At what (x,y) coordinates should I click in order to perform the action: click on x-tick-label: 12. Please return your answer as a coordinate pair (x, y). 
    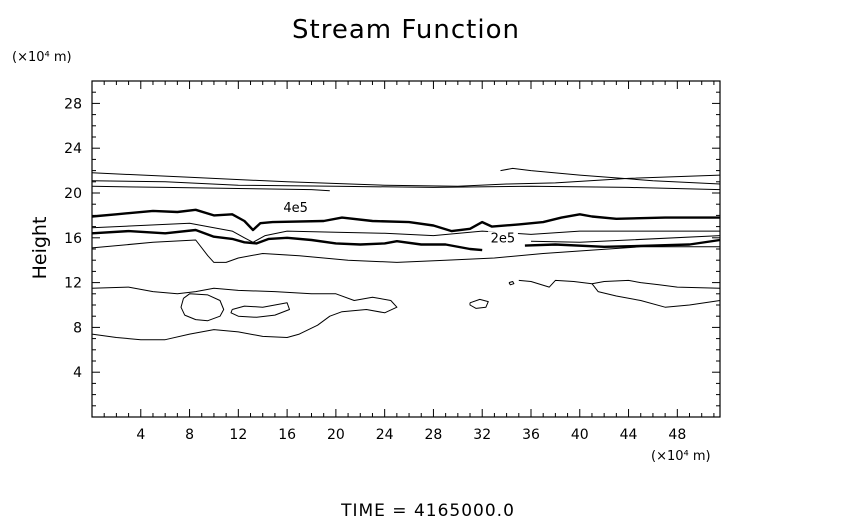
    Looking at the image, I should click on (238, 435).